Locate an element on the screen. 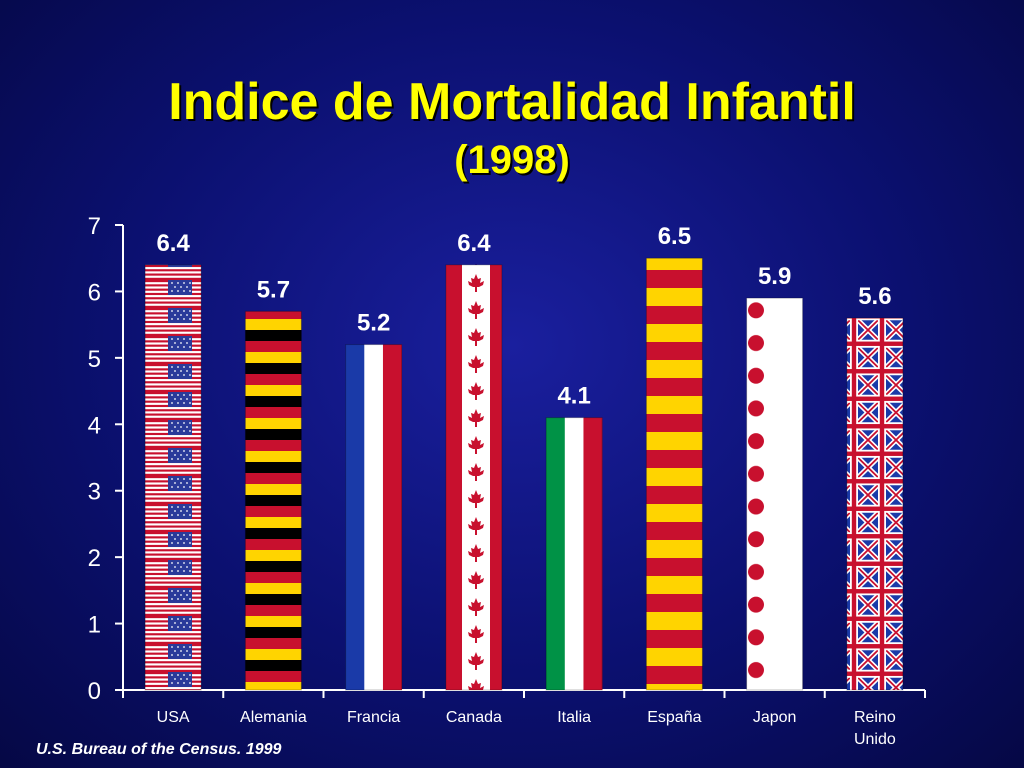 This screenshot has height=768, width=1024. bar-japan is located at coordinates (775, 494).